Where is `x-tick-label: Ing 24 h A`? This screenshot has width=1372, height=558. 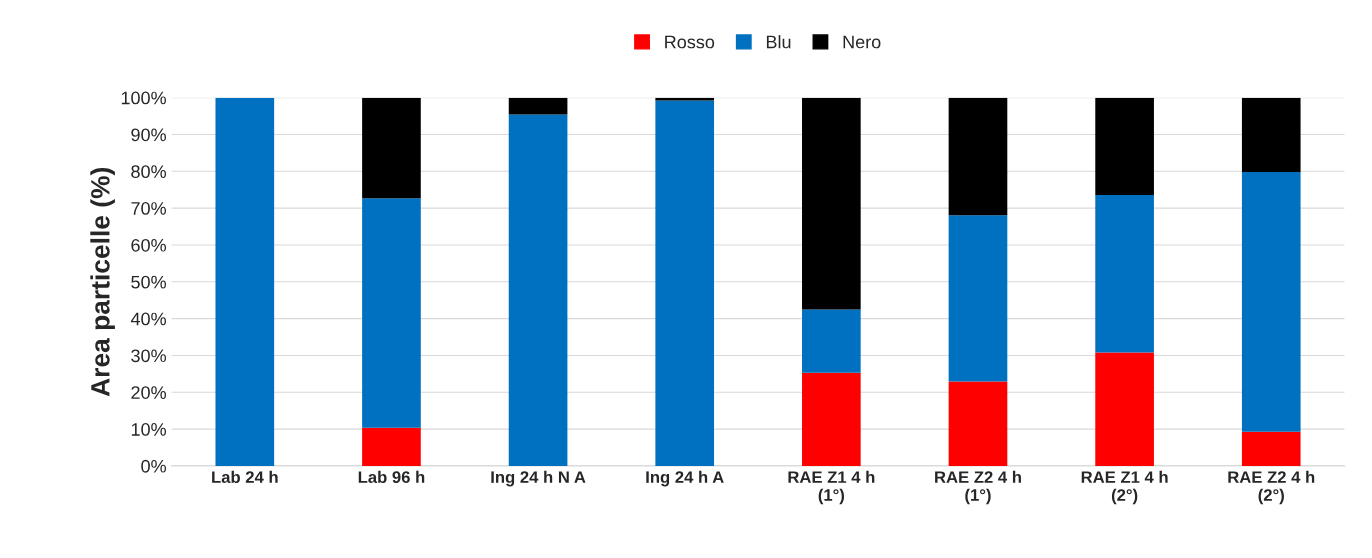
x-tick-label: Ing 24 h A is located at coordinates (685, 478).